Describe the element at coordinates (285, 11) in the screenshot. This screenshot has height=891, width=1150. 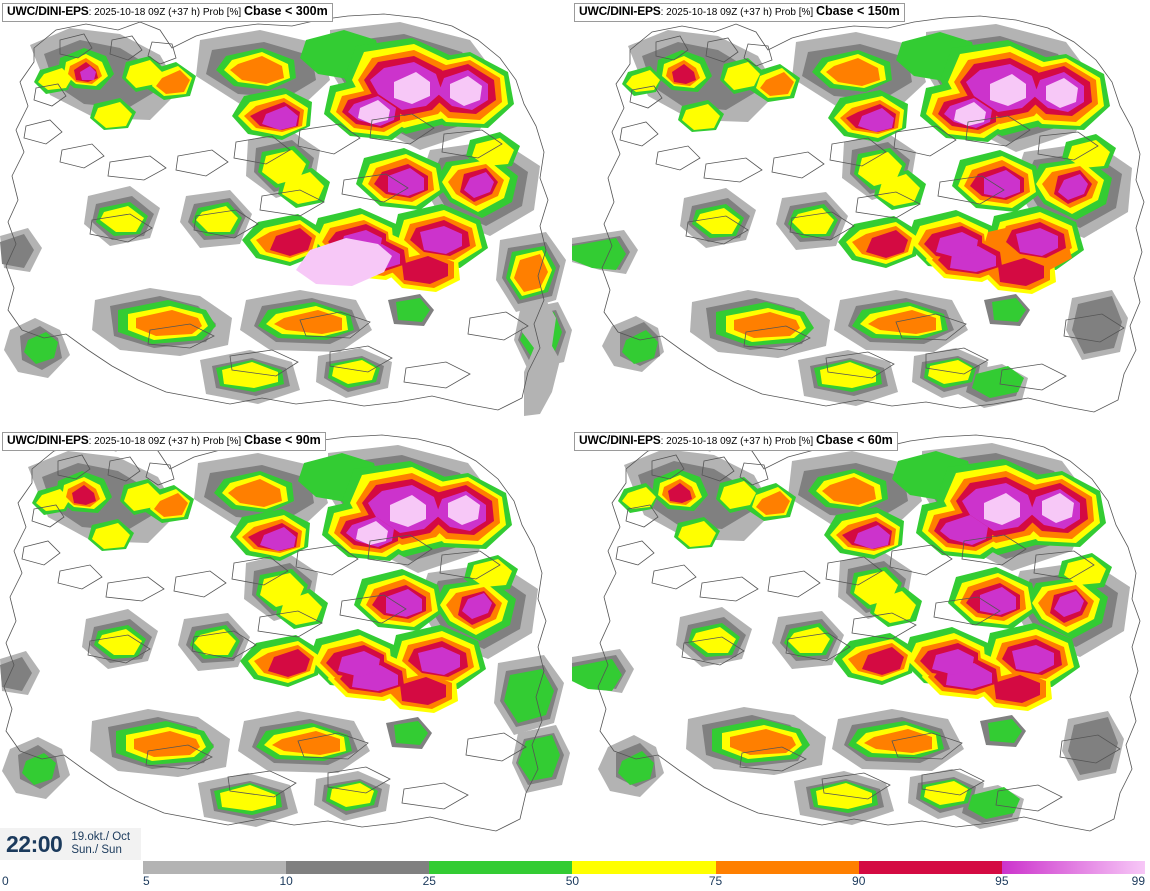
I see `panel-variable-label: Cbase < 300m` at that location.